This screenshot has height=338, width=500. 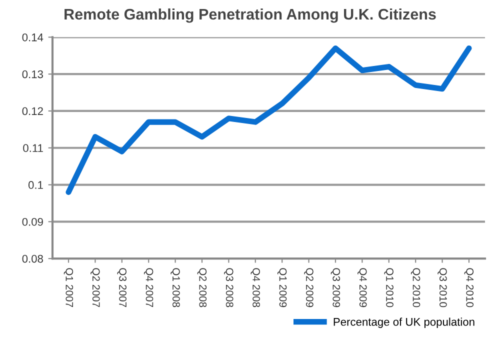 I want to click on x-tick-label: Q1 2009, so click(x=282, y=288).